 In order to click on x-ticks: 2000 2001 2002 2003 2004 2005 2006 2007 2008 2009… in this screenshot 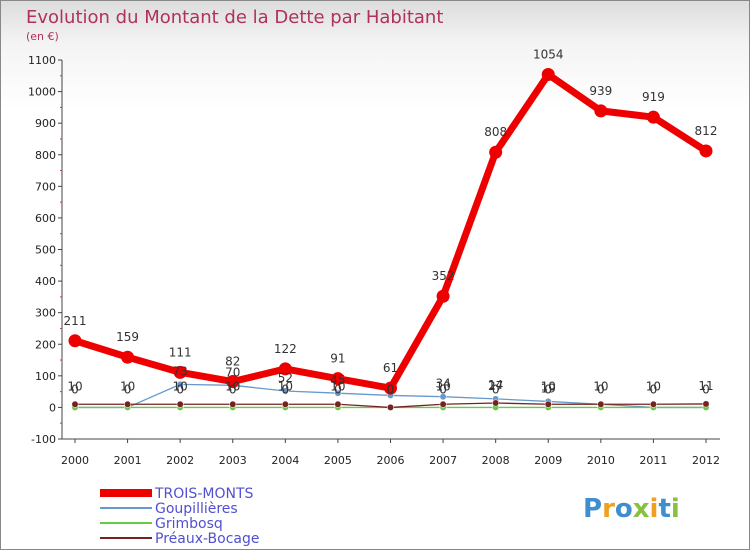, I will do `click(390, 453)`.